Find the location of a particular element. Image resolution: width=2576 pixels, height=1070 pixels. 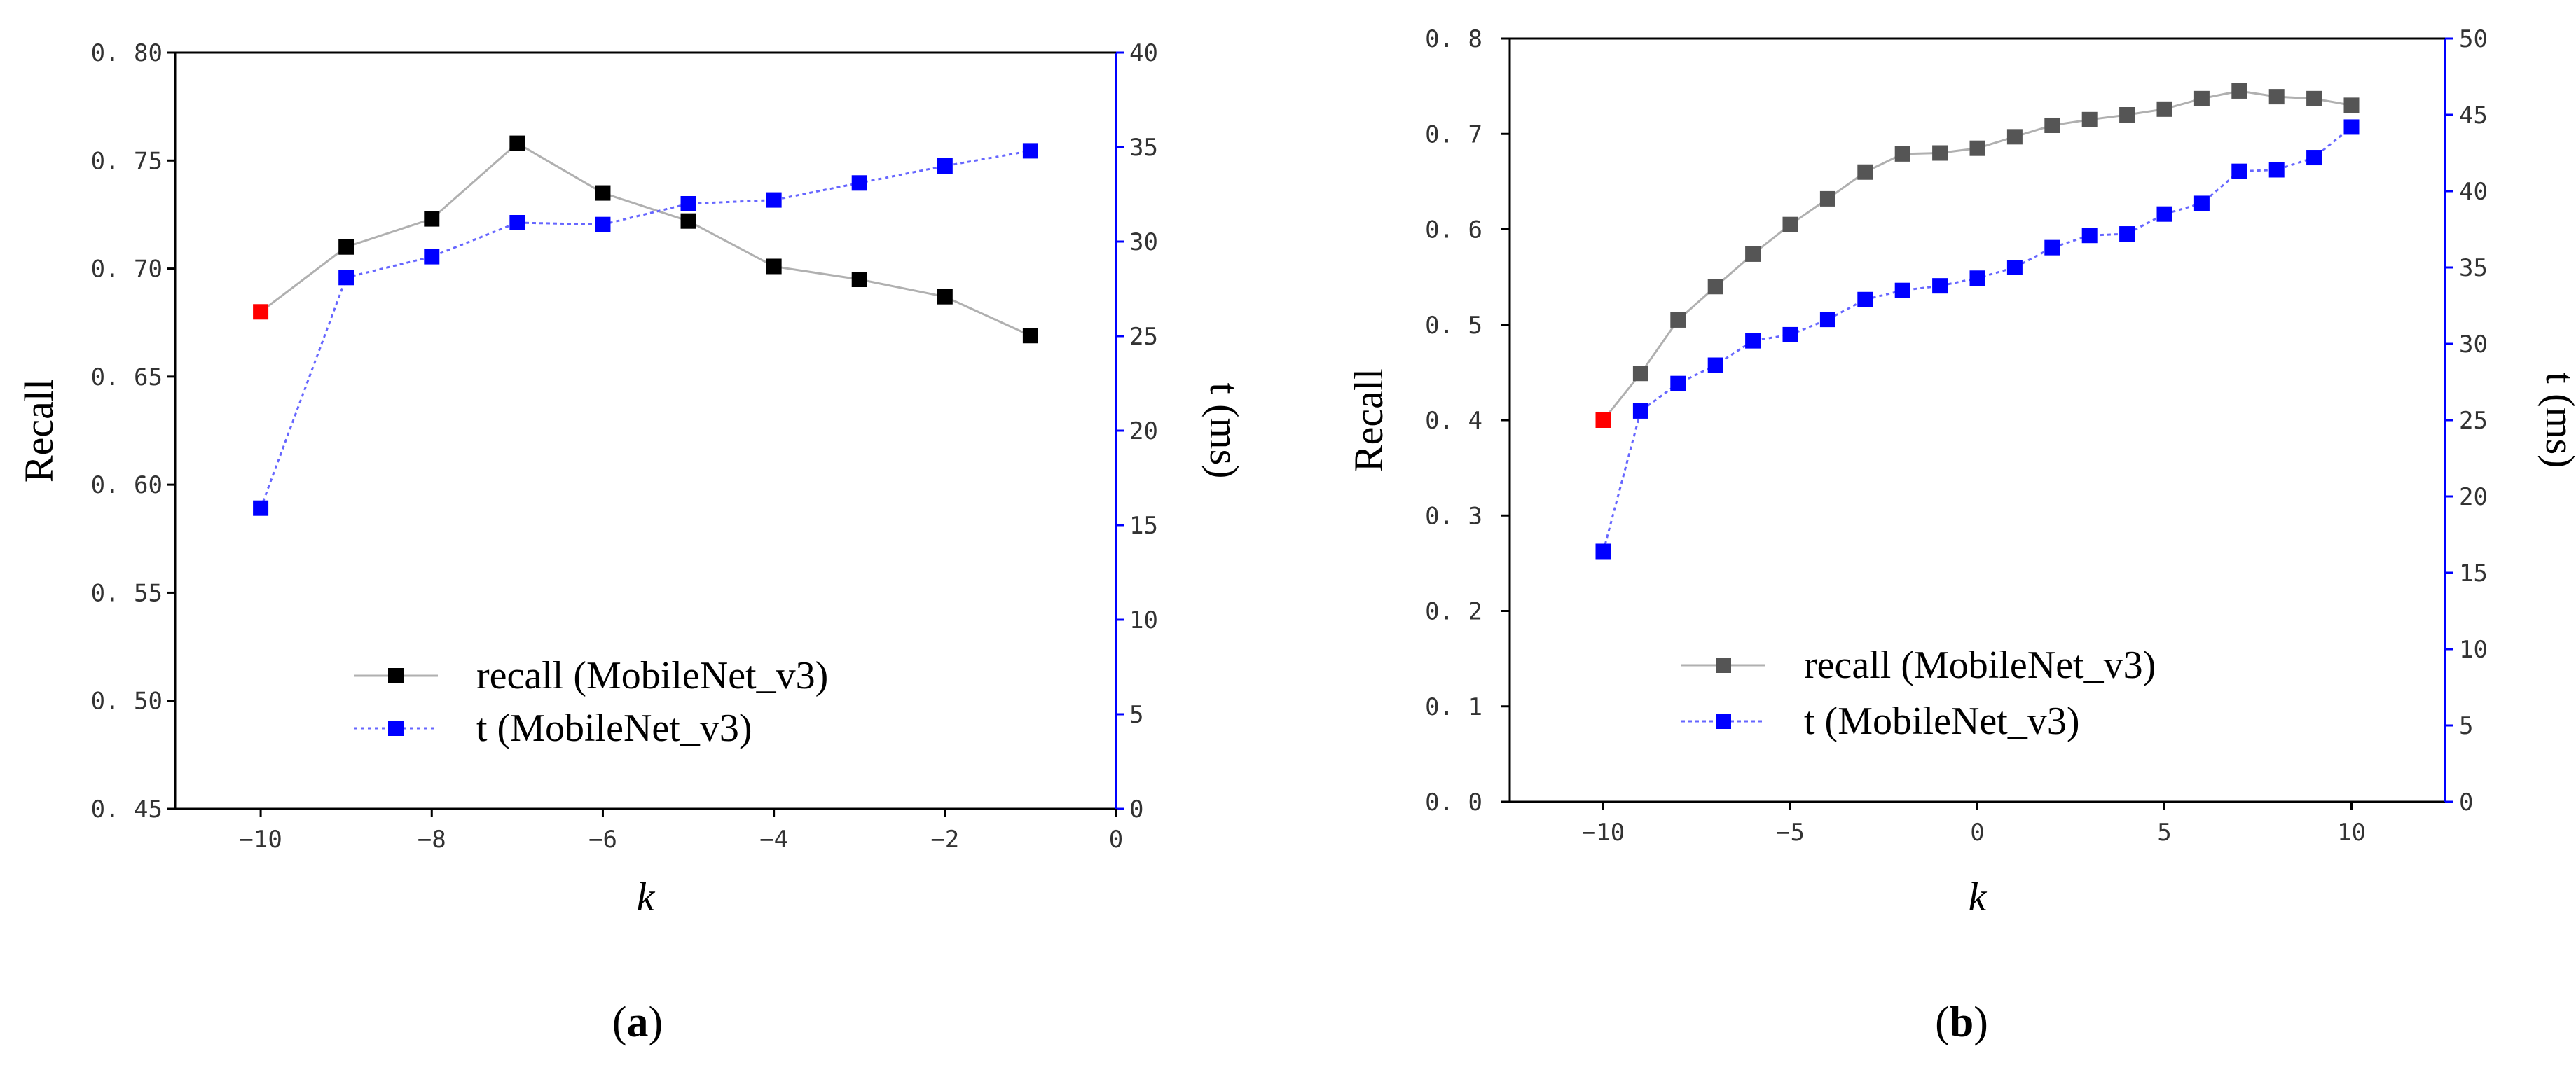

x-tick-label: −8 is located at coordinates (432, 840).